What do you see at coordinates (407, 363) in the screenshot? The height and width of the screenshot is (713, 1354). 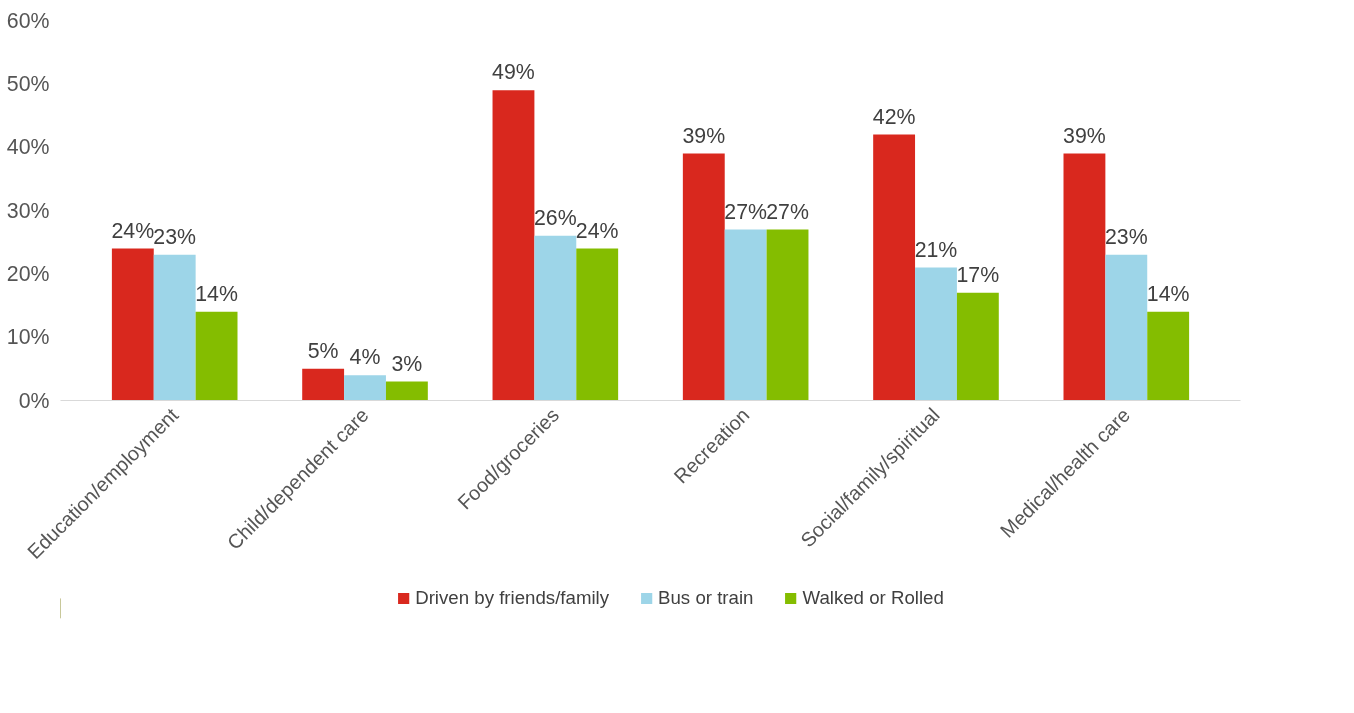 I see `data-label: 3%` at bounding box center [407, 363].